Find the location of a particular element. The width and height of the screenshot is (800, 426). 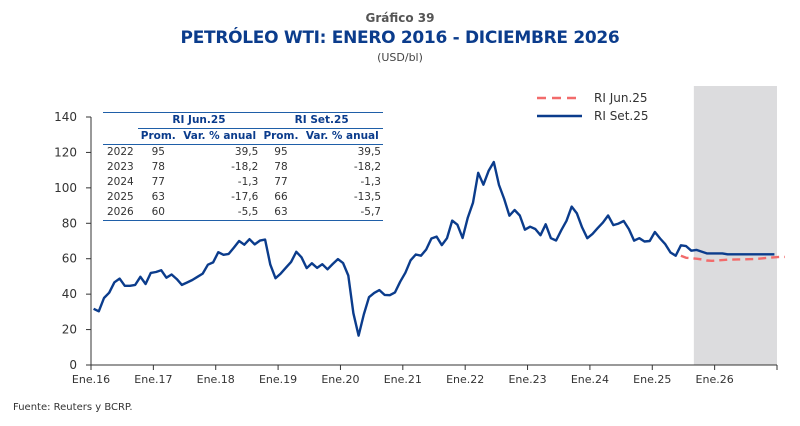

legend: RI Jun.25 RI Set.25 is located at coordinates (592, 107).